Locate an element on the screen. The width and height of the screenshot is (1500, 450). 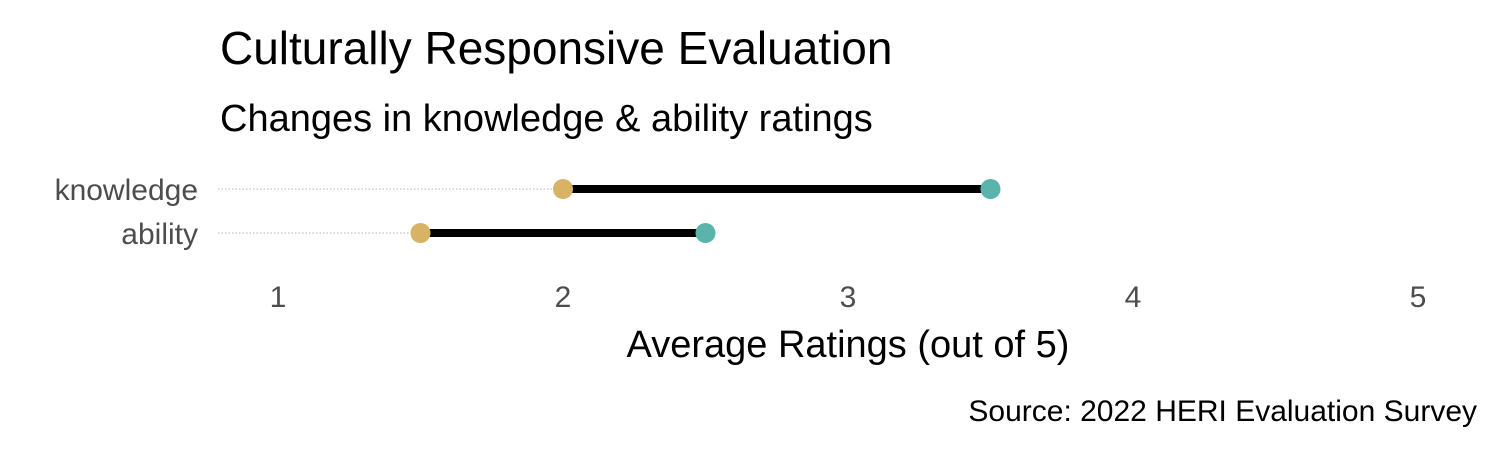
chart-caption: Source: 2022 HERI Evaluation Survey is located at coordinates (1222, 411).